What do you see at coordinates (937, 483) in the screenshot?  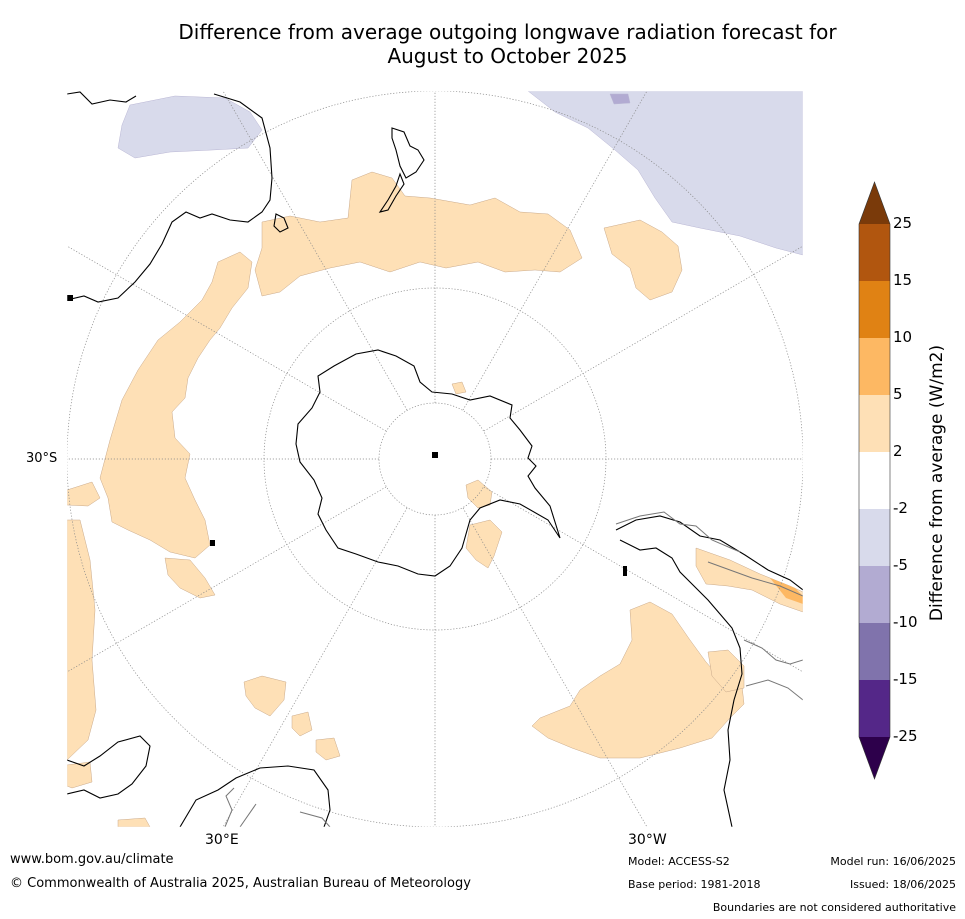 I see `colorbar-title: Difference from average (W/m2)` at bounding box center [937, 483].